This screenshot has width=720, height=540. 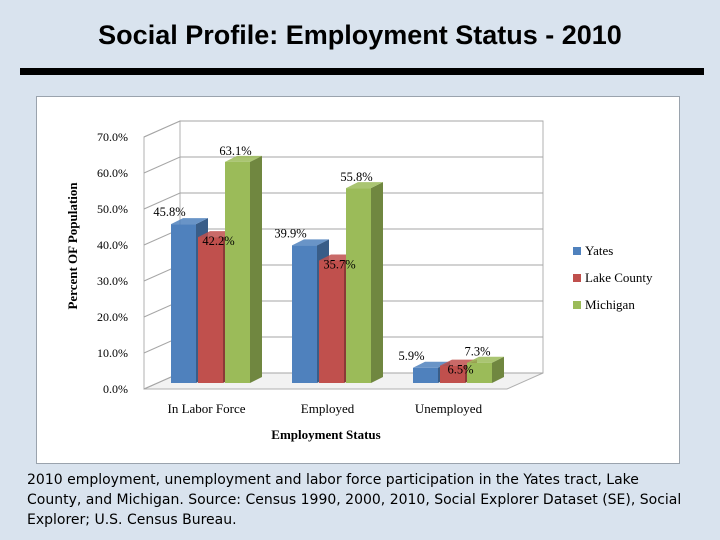 What do you see at coordinates (112, 137) in the screenshot?
I see `y-tick-label: 70.0%` at bounding box center [112, 137].